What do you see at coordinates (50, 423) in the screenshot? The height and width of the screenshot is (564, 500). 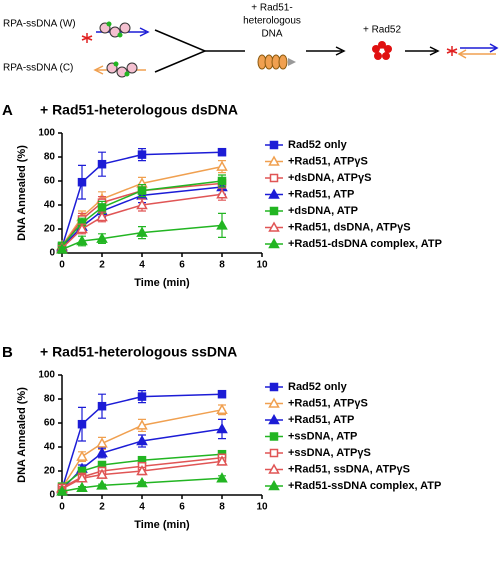 I see `y-tick-label: 60` at bounding box center [50, 423].